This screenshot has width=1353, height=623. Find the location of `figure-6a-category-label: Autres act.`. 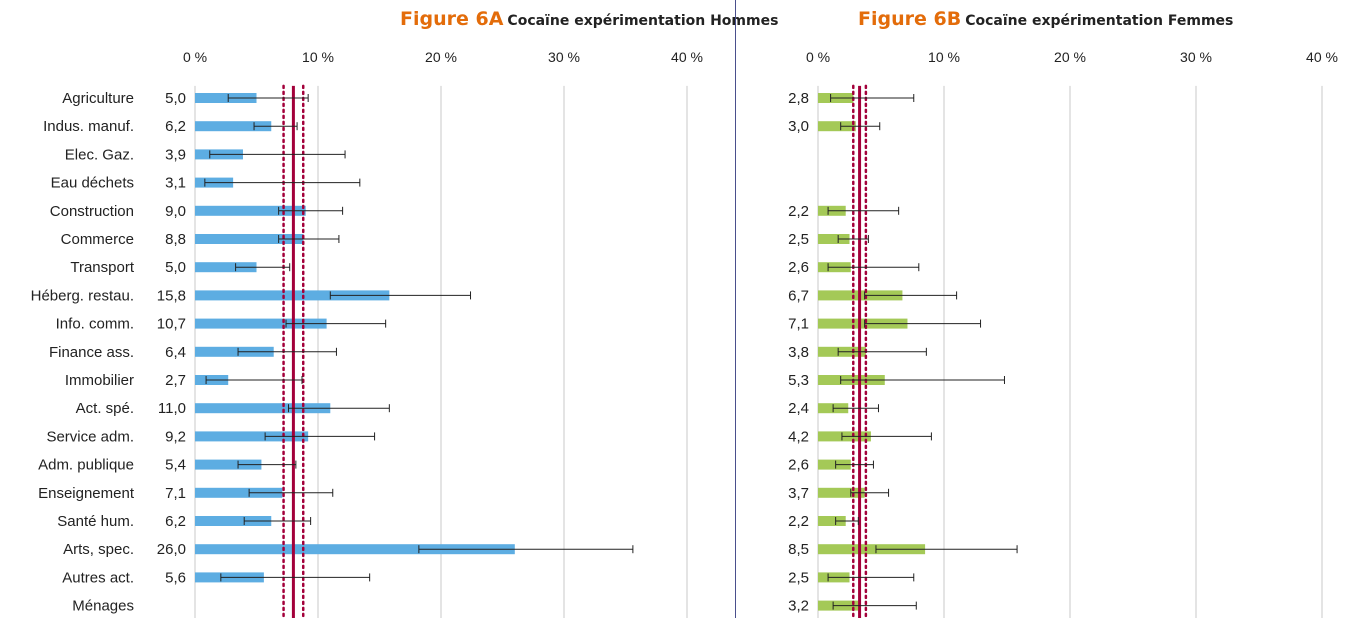

figure-6a-category-label: Autres act. is located at coordinates (98, 577).